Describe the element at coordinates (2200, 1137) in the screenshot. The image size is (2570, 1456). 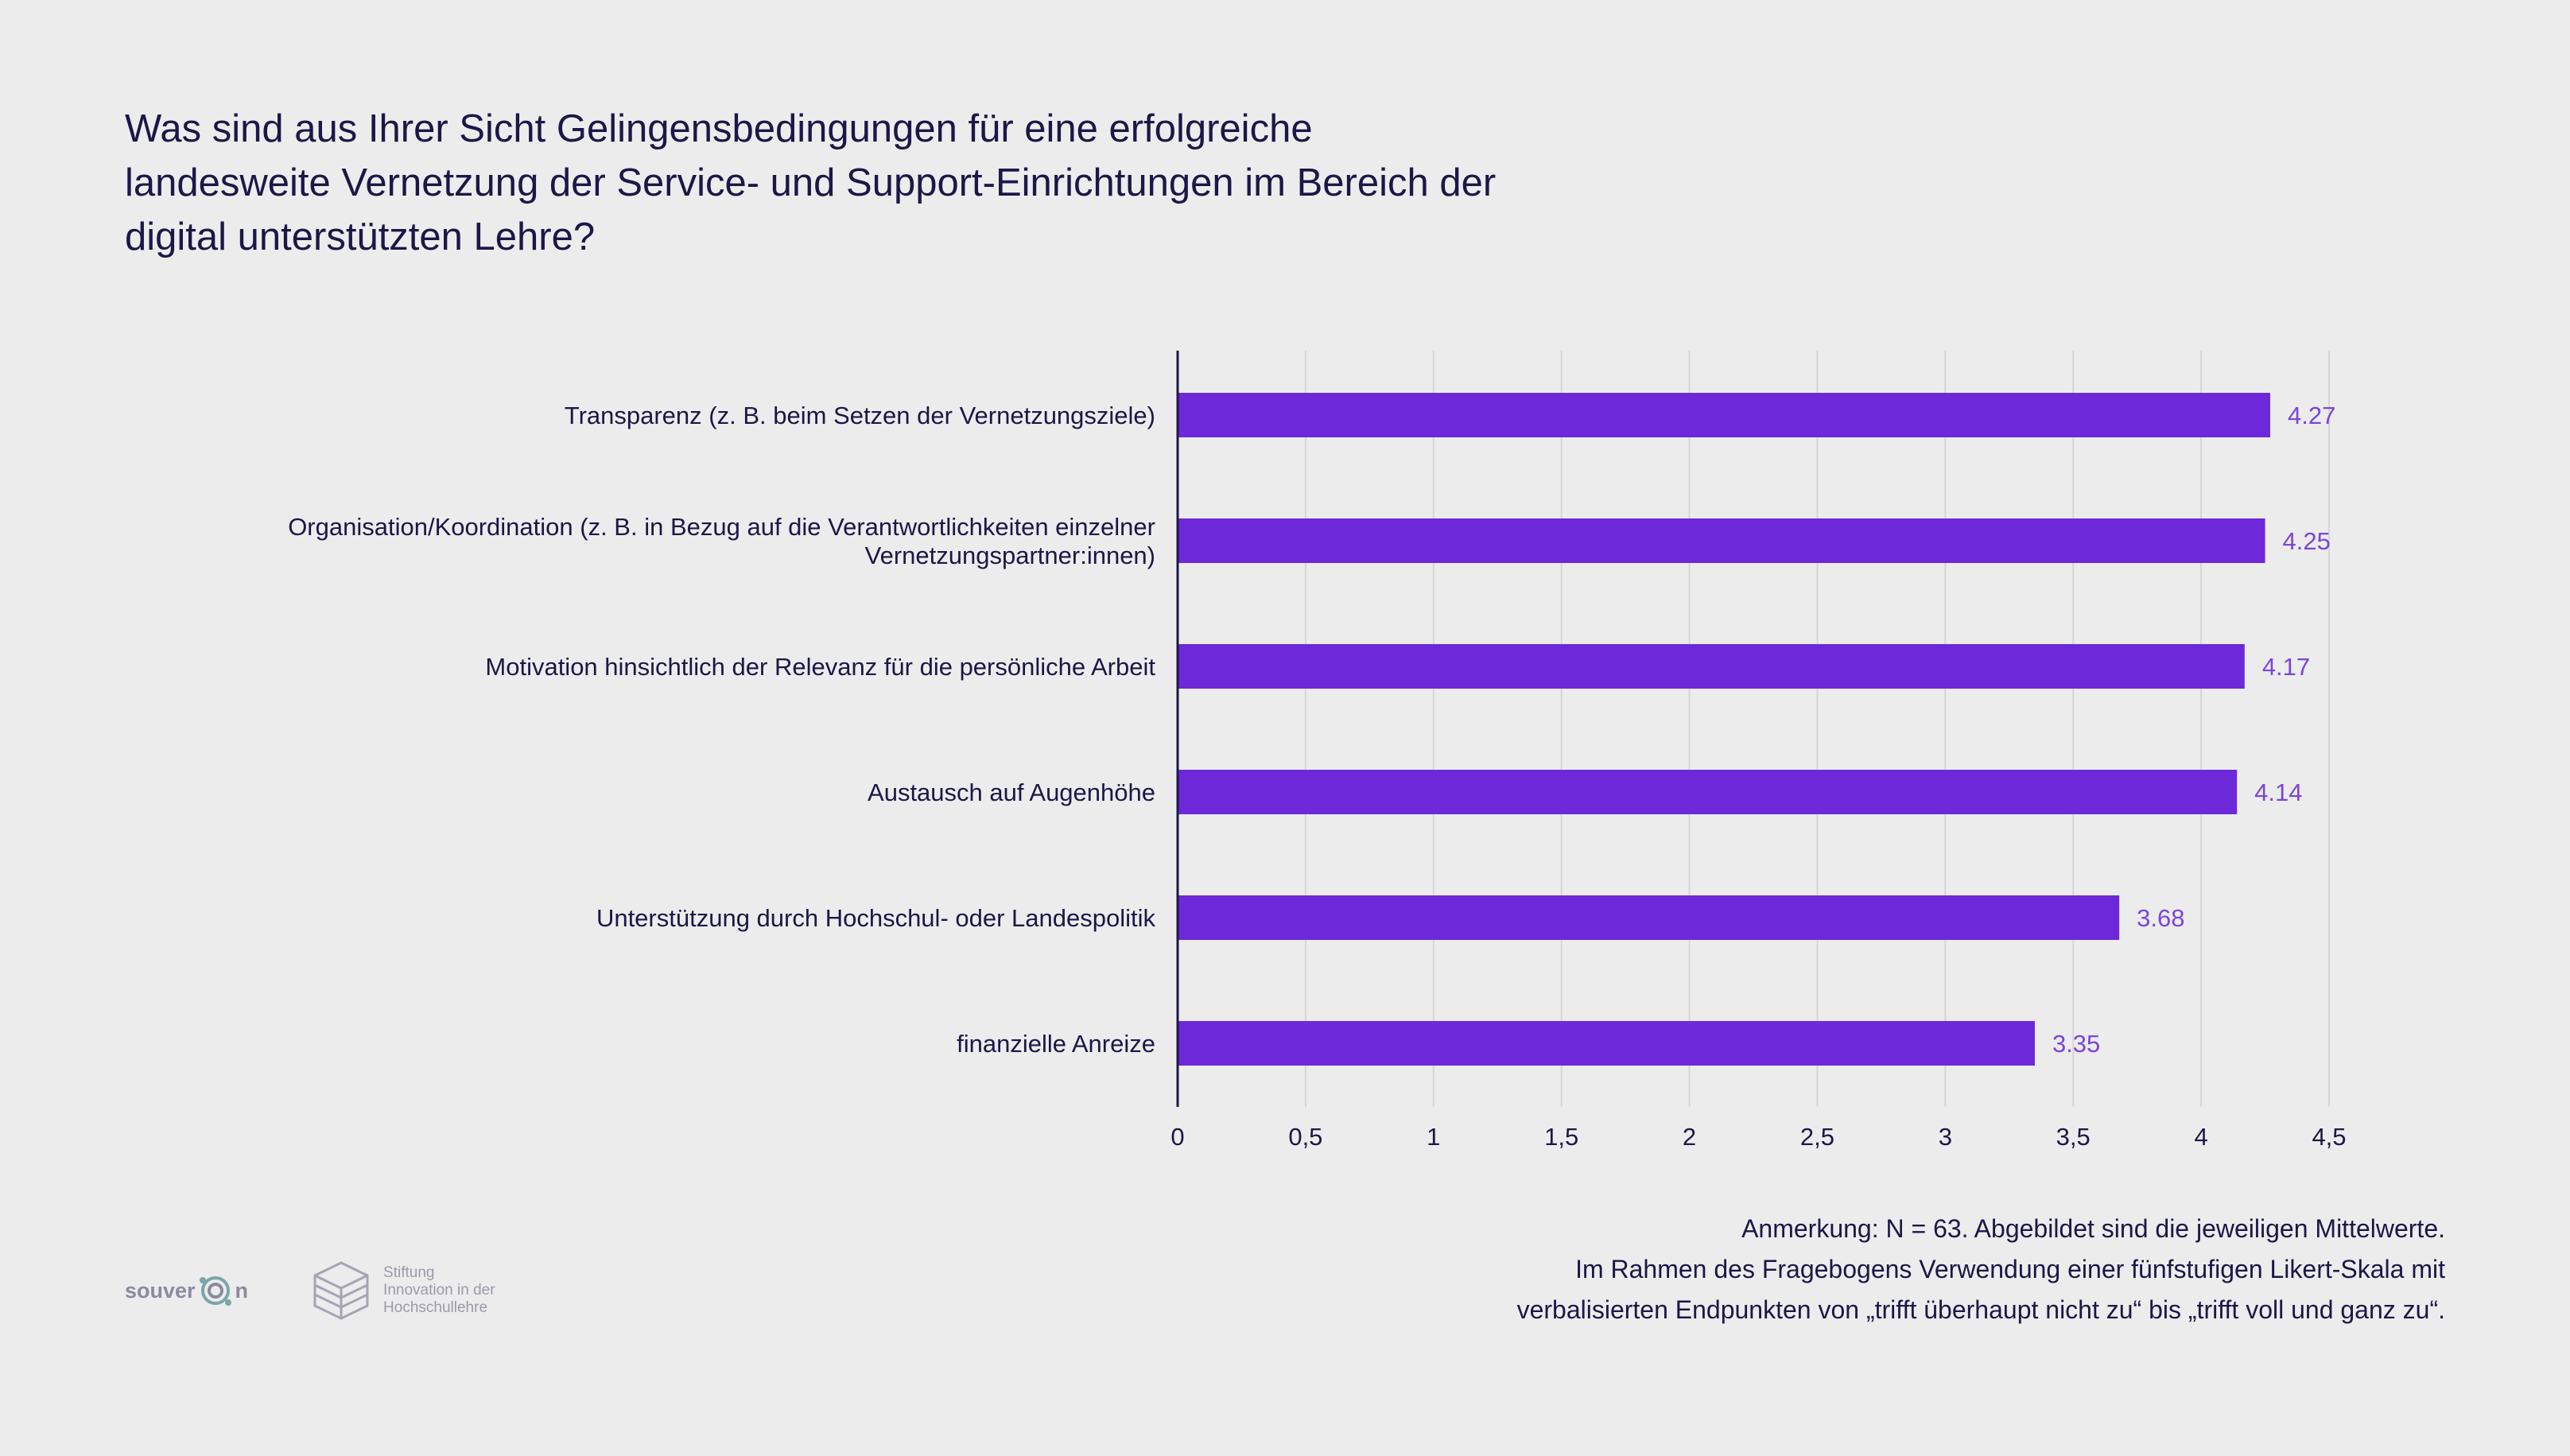
I see `x-tick-label-8: 4` at that location.